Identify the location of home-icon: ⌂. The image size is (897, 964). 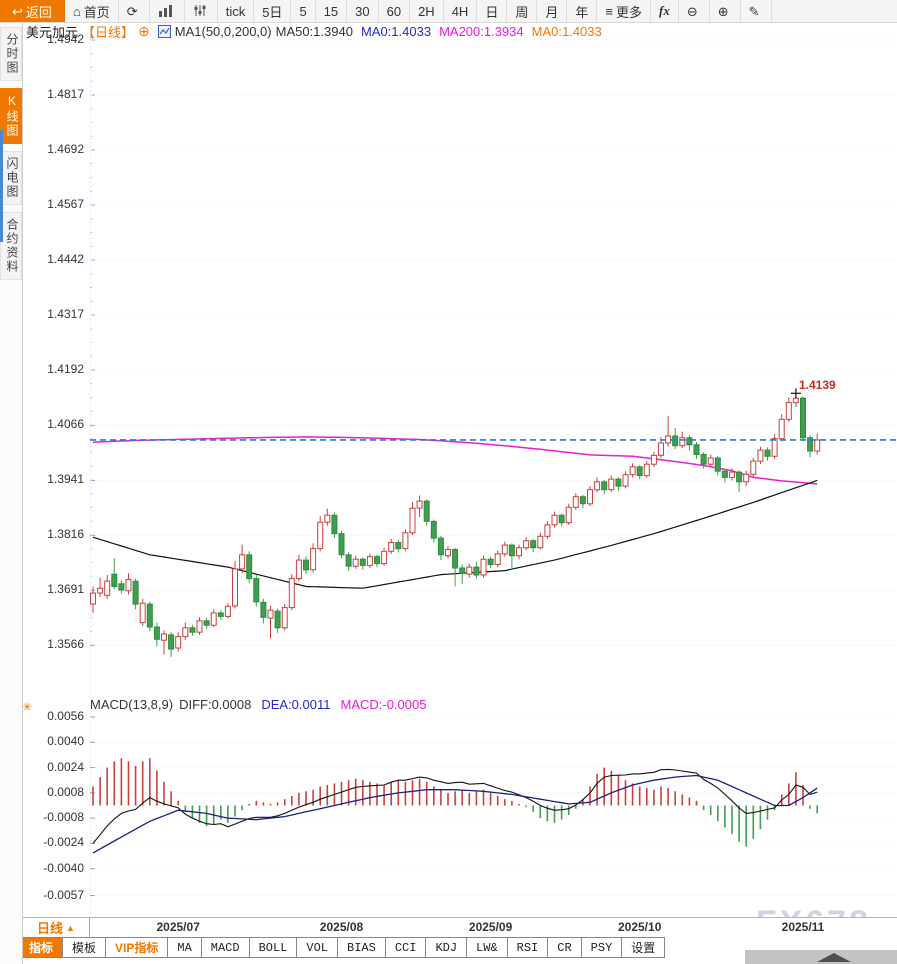
(76, 11).